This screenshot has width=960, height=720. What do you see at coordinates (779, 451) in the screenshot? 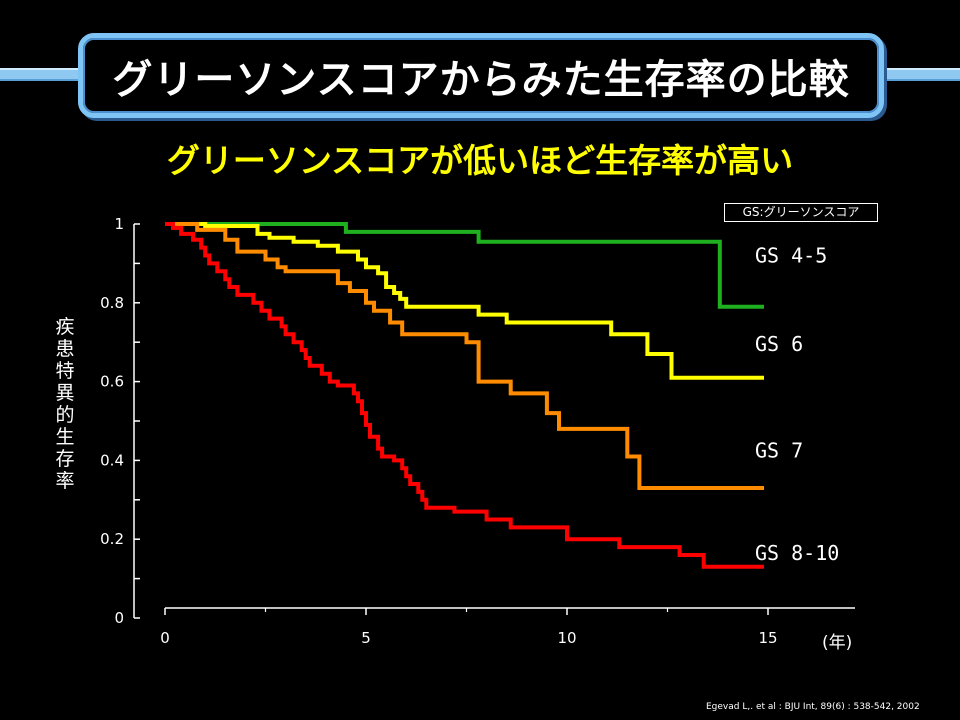
I see `series-label-2: GS 7` at bounding box center [779, 451].